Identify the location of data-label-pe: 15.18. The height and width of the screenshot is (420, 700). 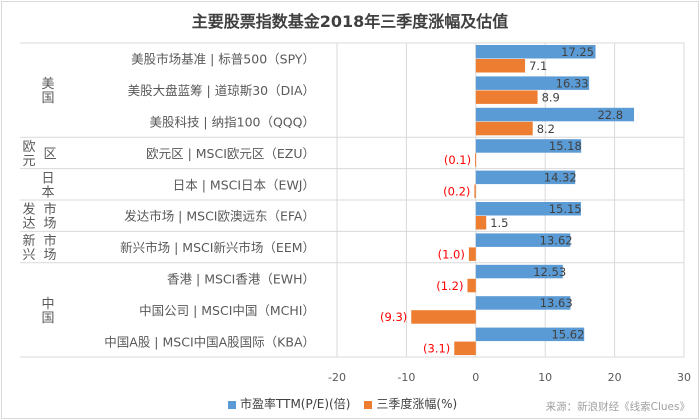
(565, 146).